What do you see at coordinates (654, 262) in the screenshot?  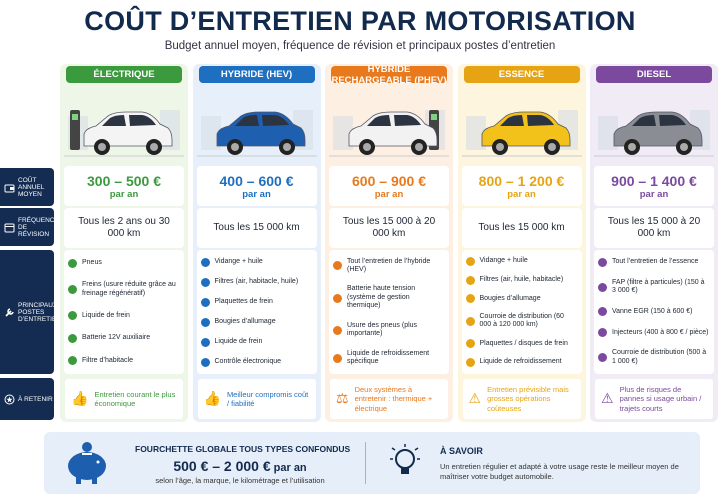 I see `item: Tout l’entretien de l’essence` at bounding box center [654, 262].